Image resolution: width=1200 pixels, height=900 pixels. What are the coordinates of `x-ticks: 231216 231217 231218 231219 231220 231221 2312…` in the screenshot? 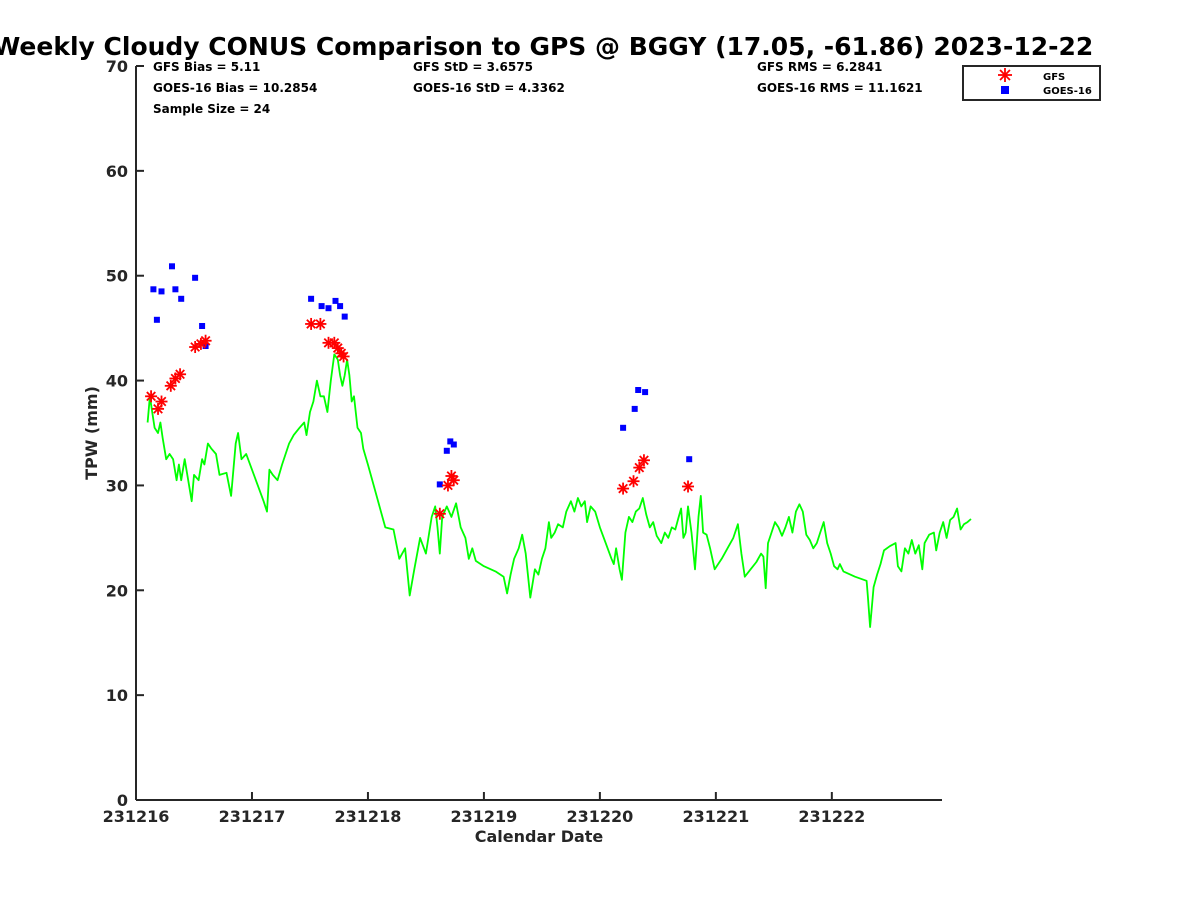 It's located at (484, 809).